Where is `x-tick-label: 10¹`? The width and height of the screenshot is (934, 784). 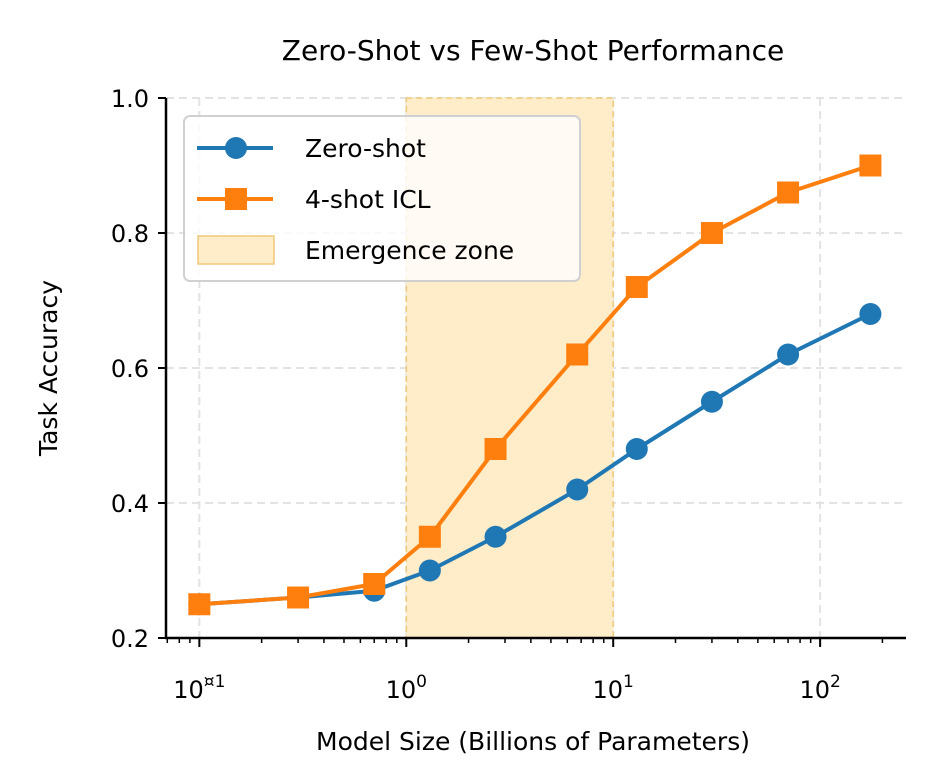
x-tick-label: 10¹ is located at coordinates (613, 688).